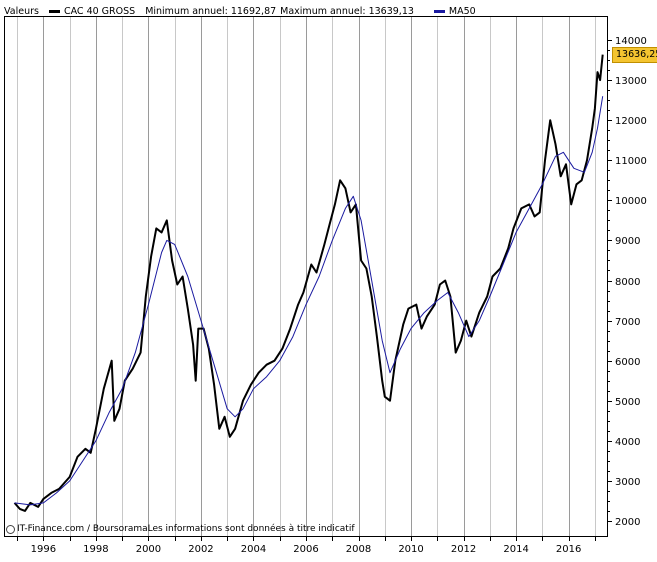 Image resolution: width=657 pixels, height=562 pixels. Describe the element at coordinates (627, 241) in the screenshot. I see `y-tick-label: 9000` at that location.